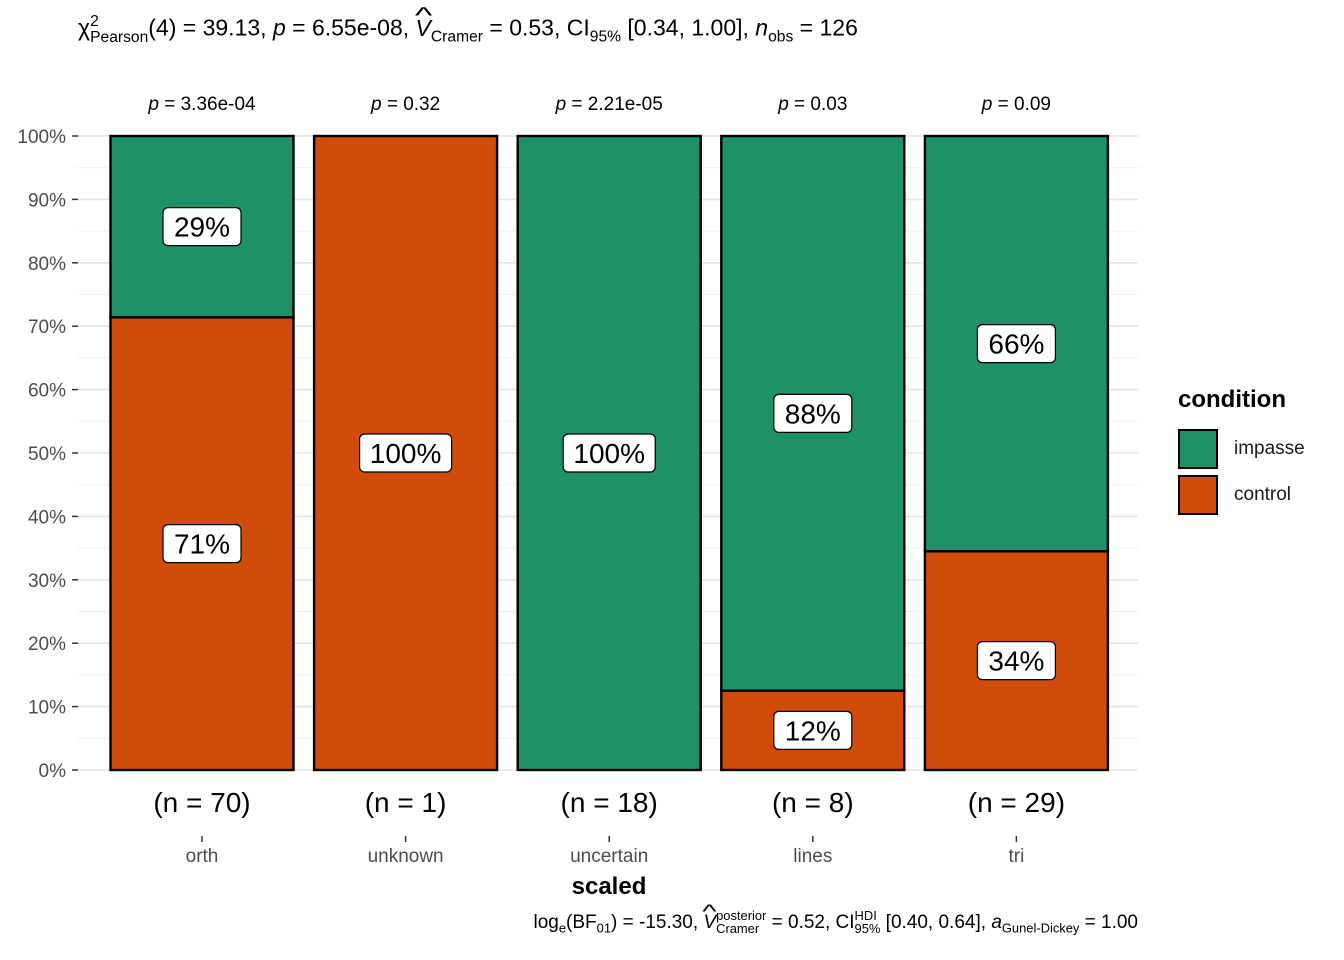 The height and width of the screenshot is (960, 1344). What do you see at coordinates (1016, 104) in the screenshot?
I see `p-value-label: p = 0.09` at bounding box center [1016, 104].